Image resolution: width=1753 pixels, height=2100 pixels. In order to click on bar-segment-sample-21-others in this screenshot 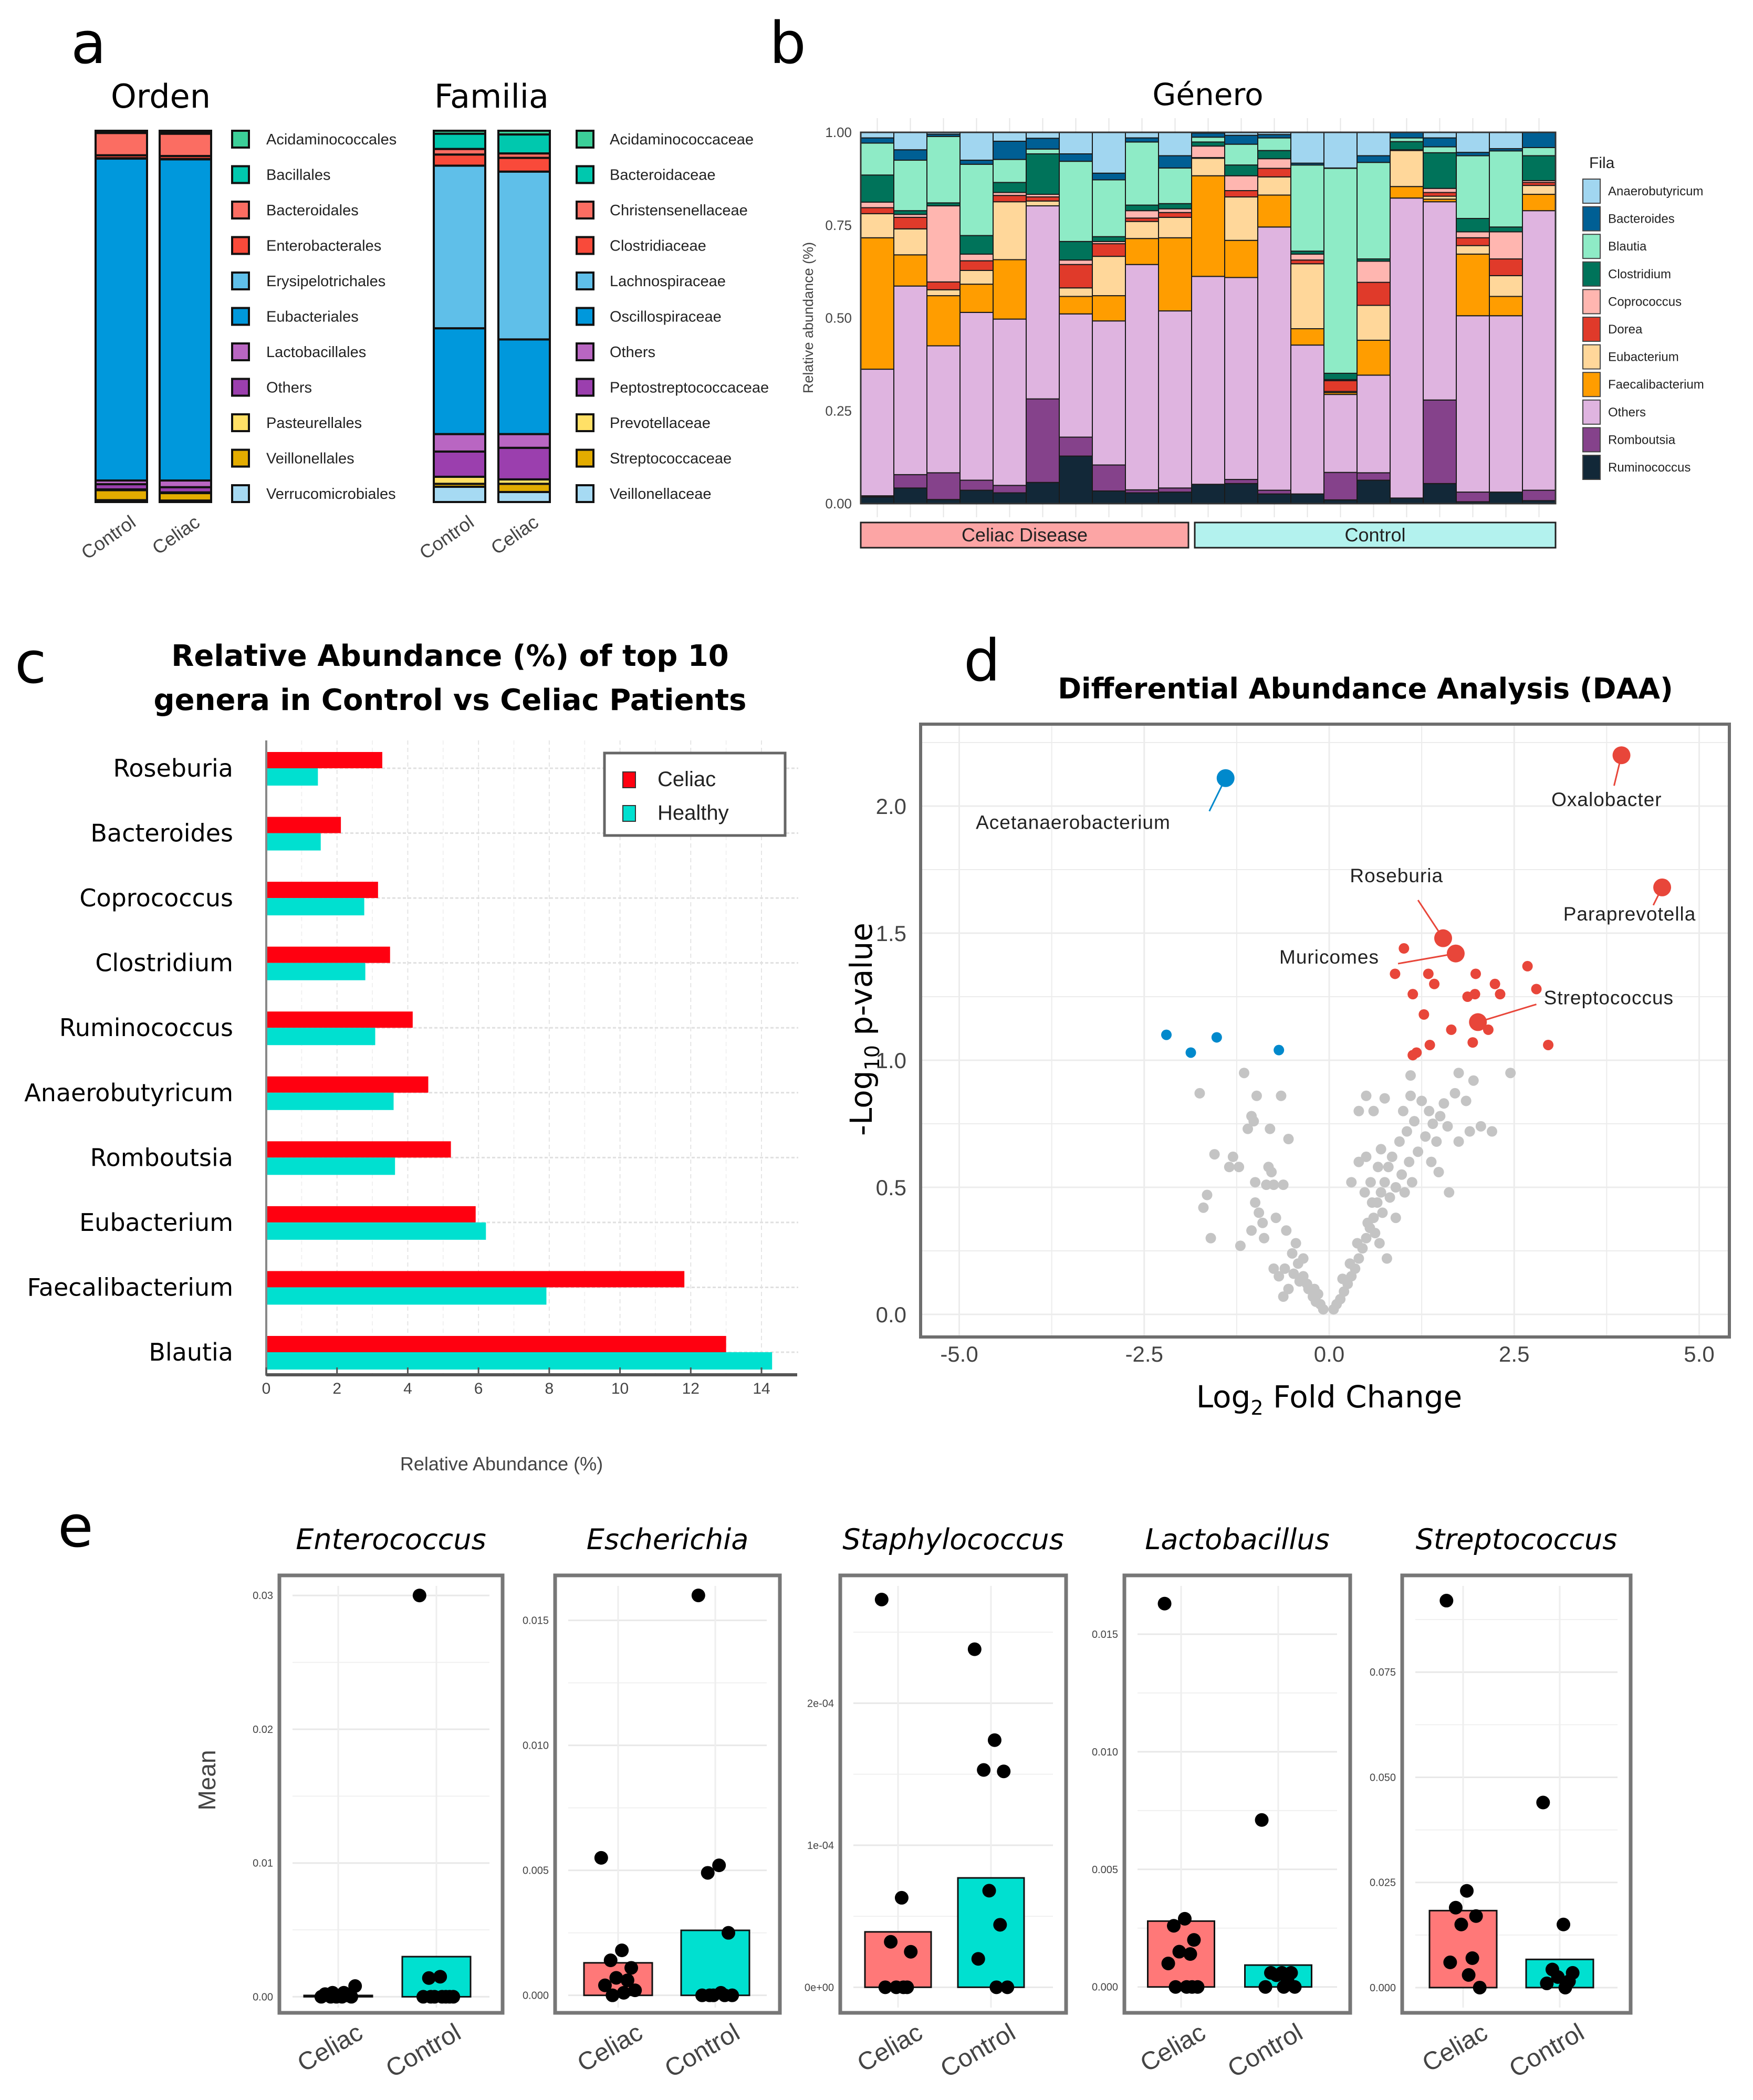, I will do `click(1539, 351)`.